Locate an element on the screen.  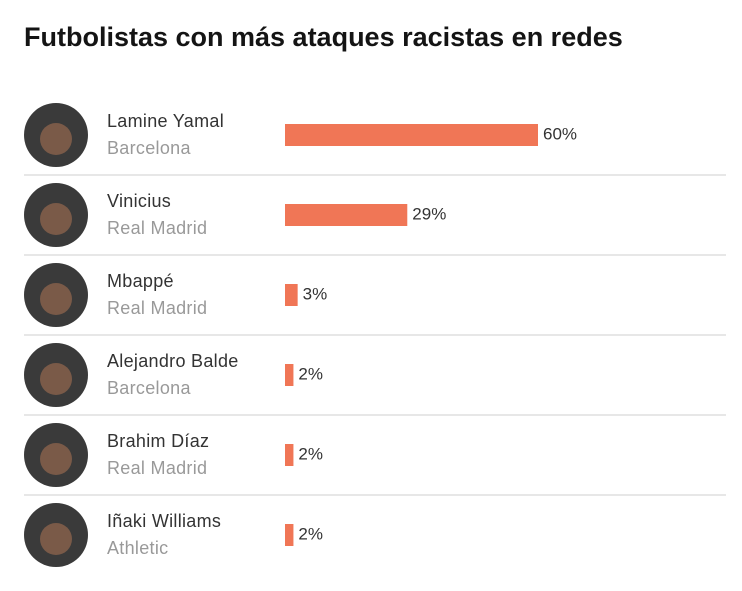
value-label: 3% is located at coordinates (315, 293).